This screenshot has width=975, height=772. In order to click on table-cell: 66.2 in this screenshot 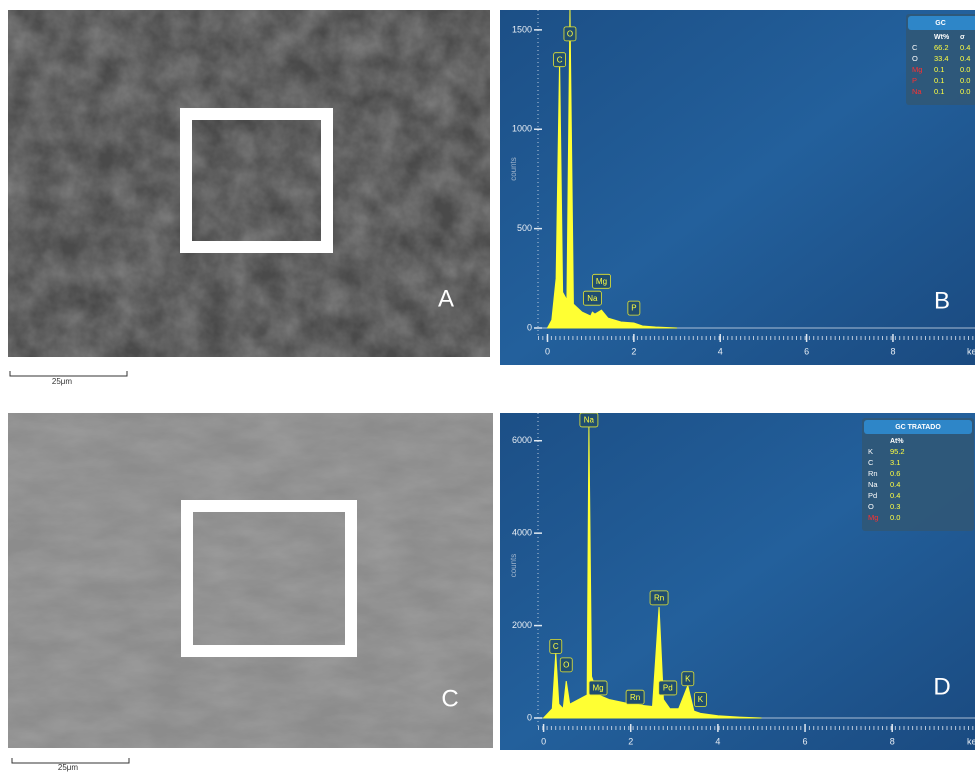, I will do `click(941, 47)`.